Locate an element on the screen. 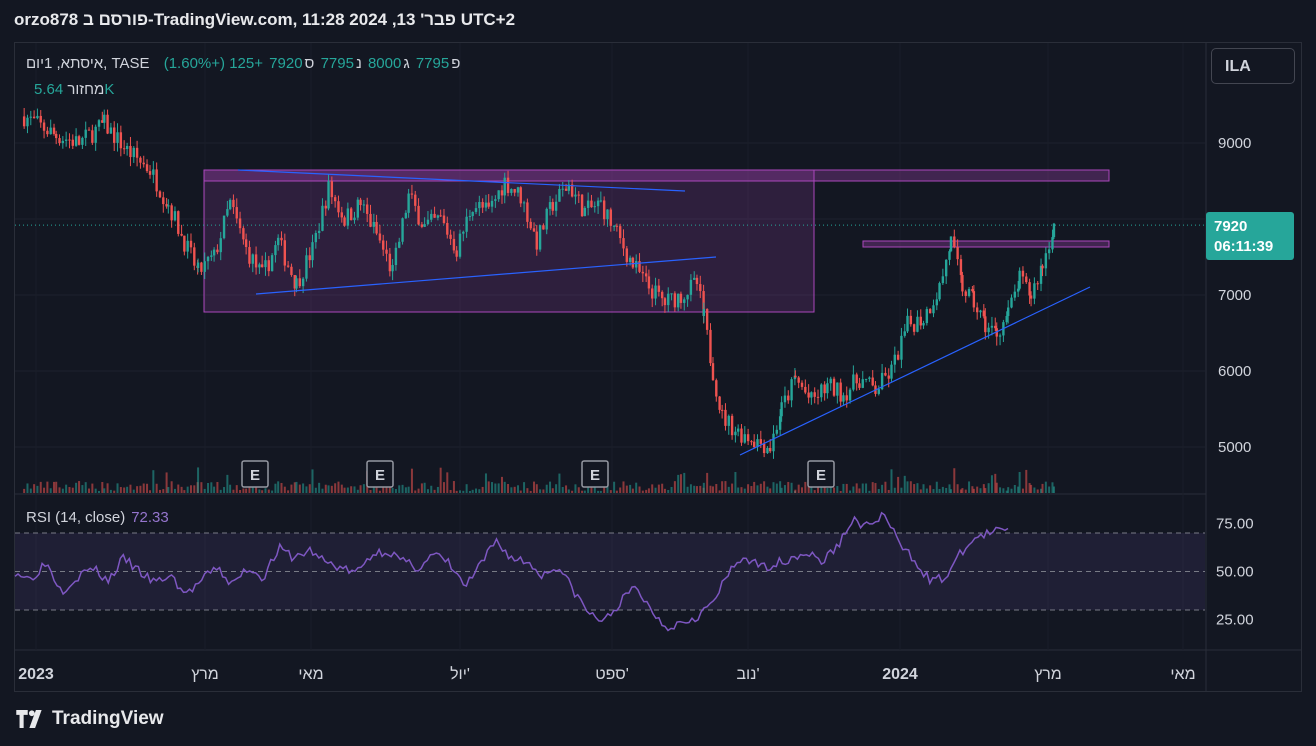  legend-symbol: איסתא, 1יום, TASE is located at coordinates (88, 63).